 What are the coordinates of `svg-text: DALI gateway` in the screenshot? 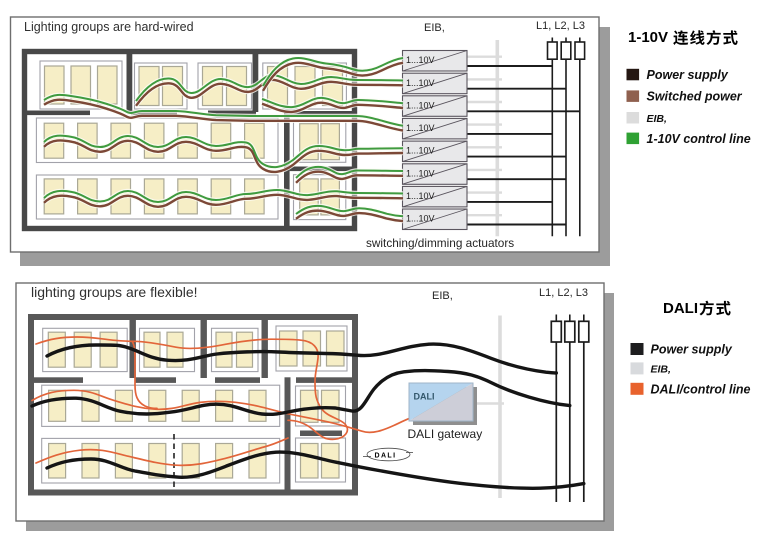 It's located at (445, 434).